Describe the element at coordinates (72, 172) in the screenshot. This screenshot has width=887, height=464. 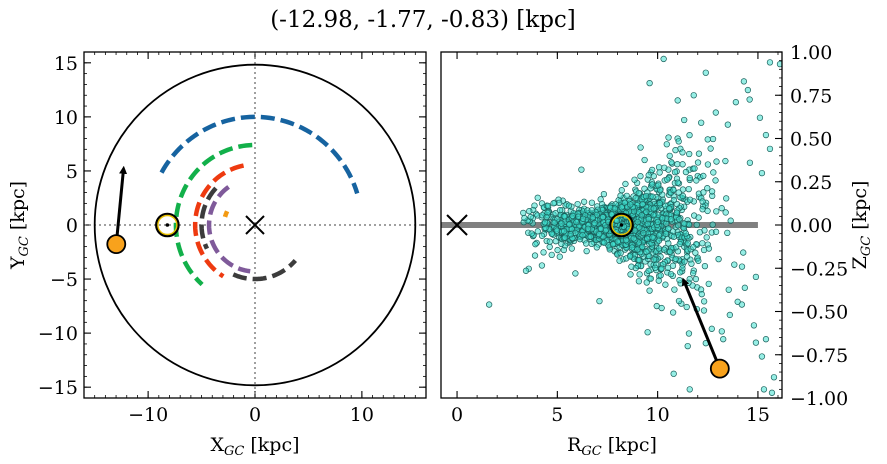
I see `y-tick-label: 5` at that location.